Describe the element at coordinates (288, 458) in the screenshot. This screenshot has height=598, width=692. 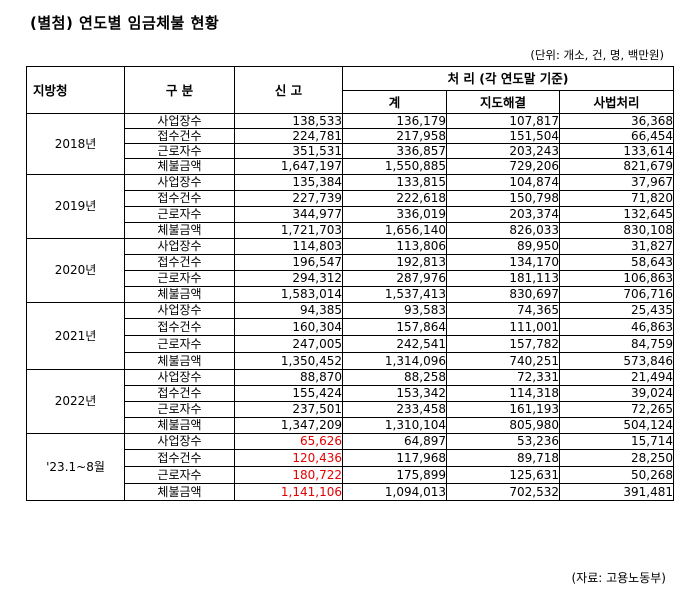
I see `report-cell: 120,436` at that location.